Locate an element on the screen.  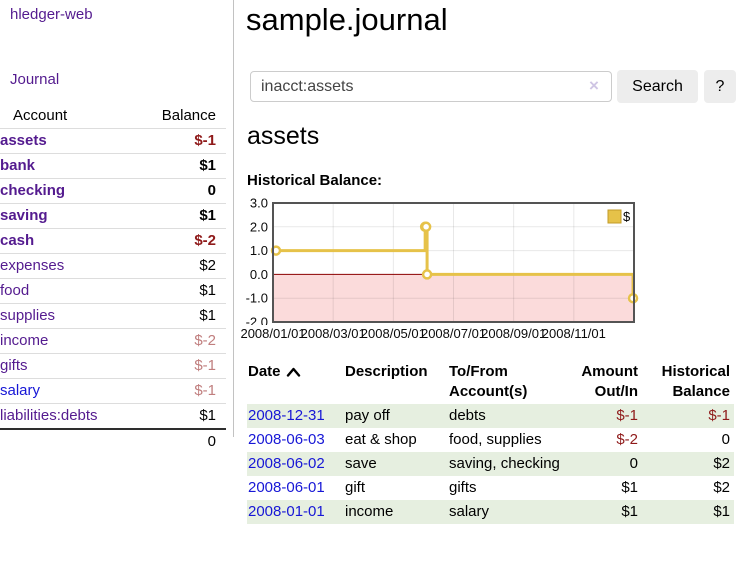
account-link-salary: salary is located at coordinates (20, 390).